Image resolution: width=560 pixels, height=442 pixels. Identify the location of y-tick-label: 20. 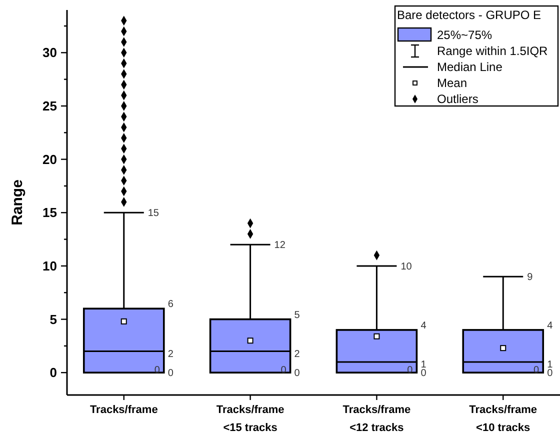
(49, 159).